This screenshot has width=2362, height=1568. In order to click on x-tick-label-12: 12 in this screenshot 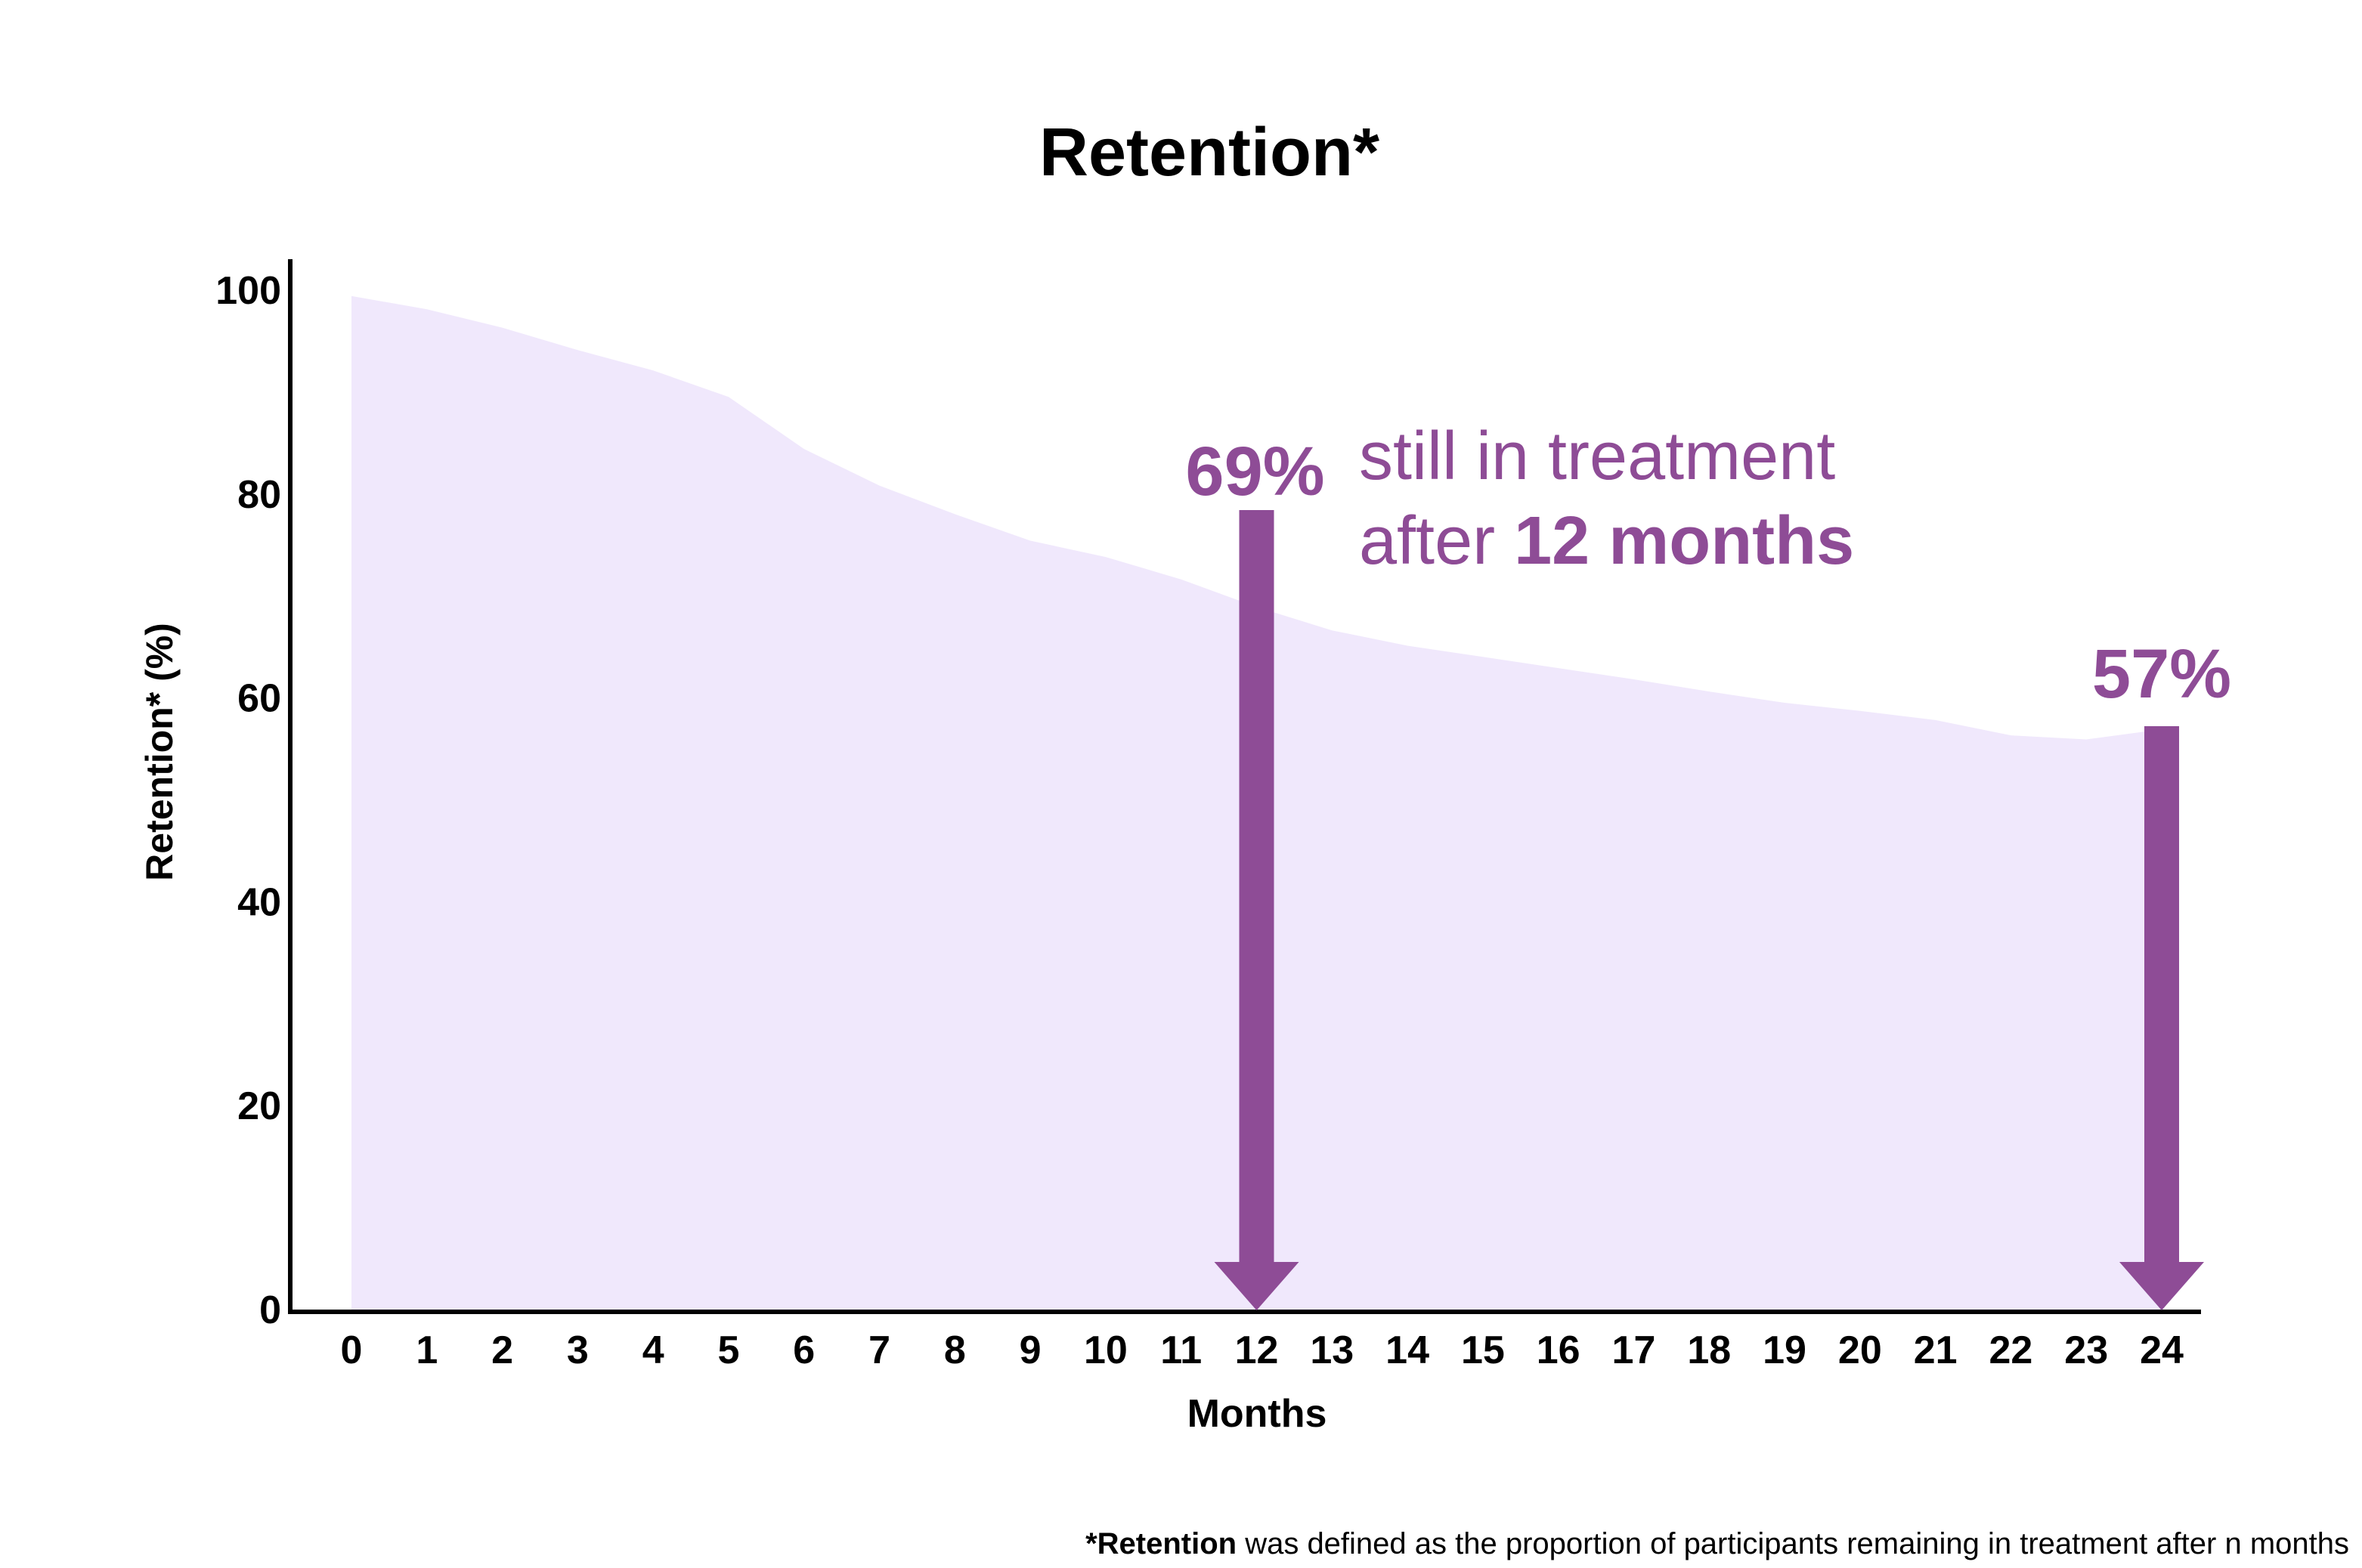, I will do `click(1257, 1350)`.